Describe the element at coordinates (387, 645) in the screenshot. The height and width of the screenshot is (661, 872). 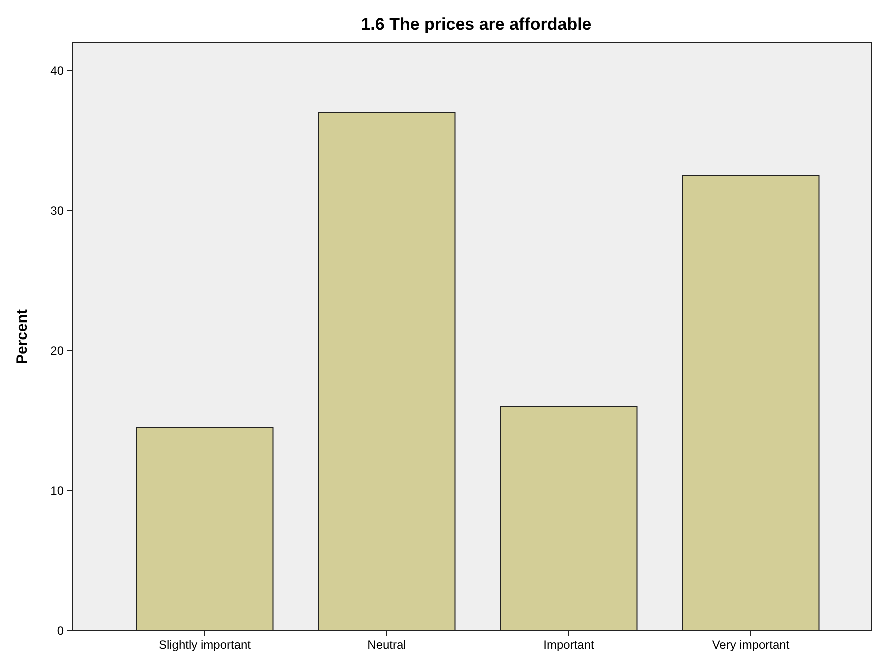
I see `x-tick-label: Neutral` at that location.